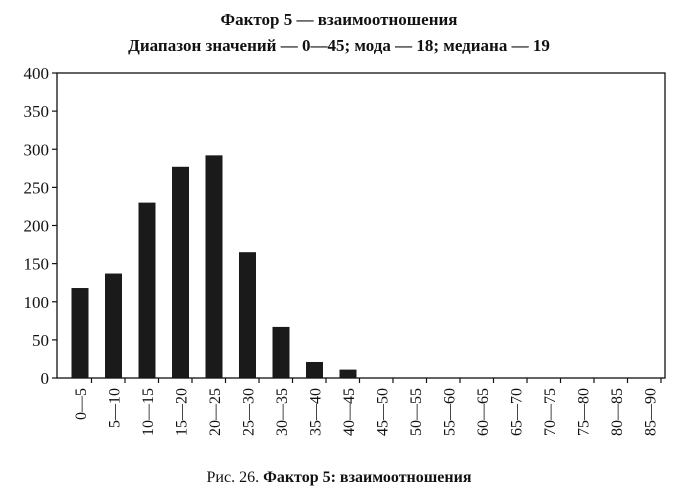 The height and width of the screenshot is (501, 678). Describe the element at coordinates (148, 412) in the screenshot. I see `x-tick-label: 10—15` at that location.